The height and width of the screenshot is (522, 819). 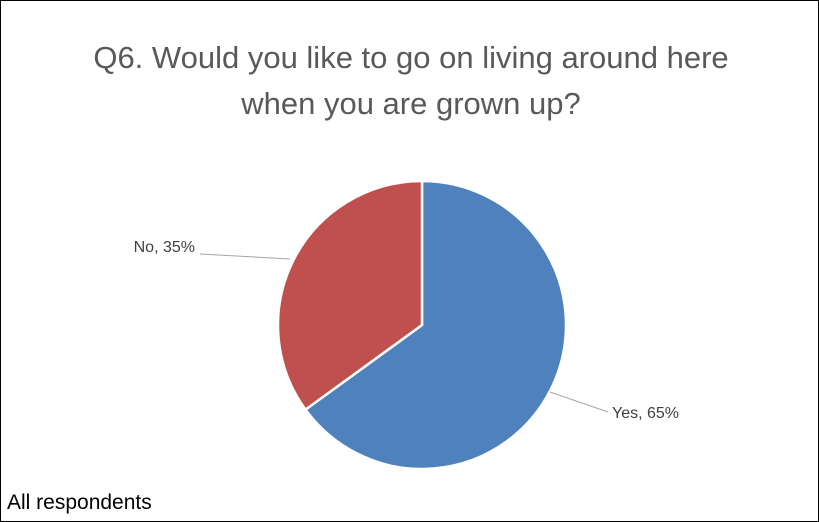 What do you see at coordinates (245, 256) in the screenshot?
I see `leader-line-no` at bounding box center [245, 256].